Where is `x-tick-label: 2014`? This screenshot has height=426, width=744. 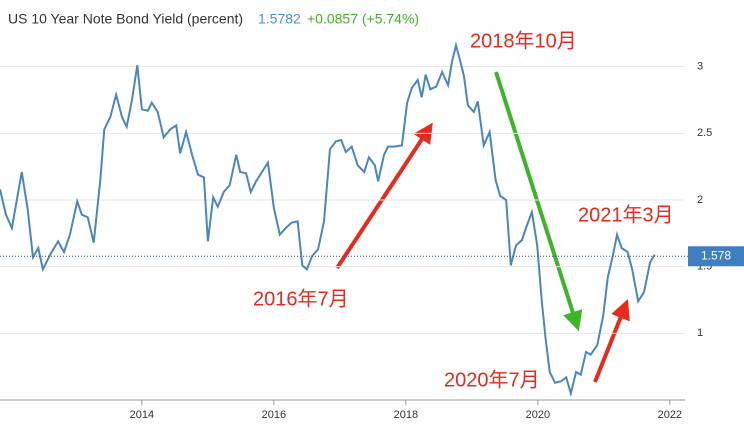
x-tick-label: 2014 is located at coordinates (142, 415).